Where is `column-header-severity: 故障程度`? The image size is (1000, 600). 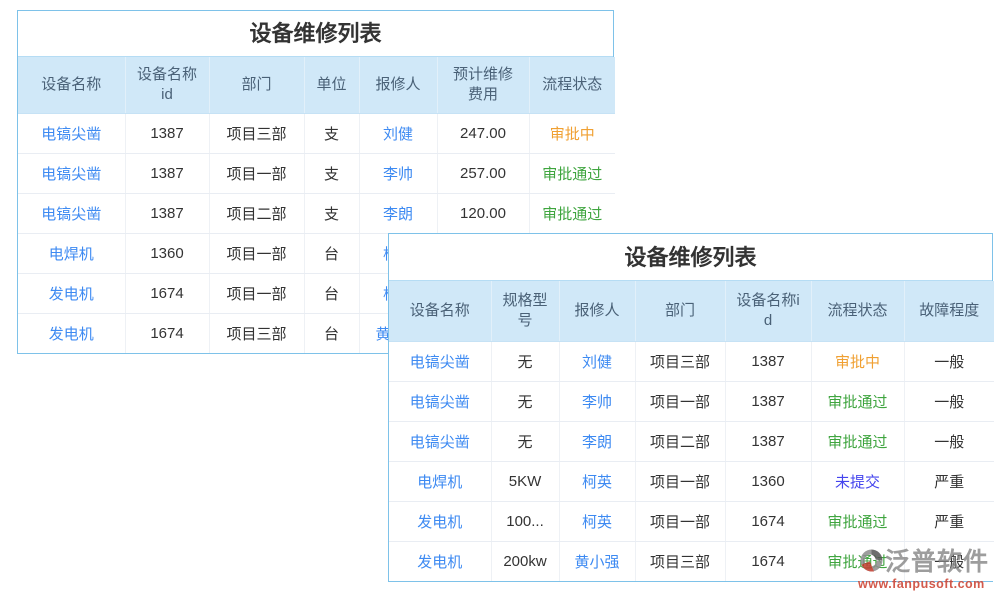 column-header-severity: 故障程度 is located at coordinates (949, 311).